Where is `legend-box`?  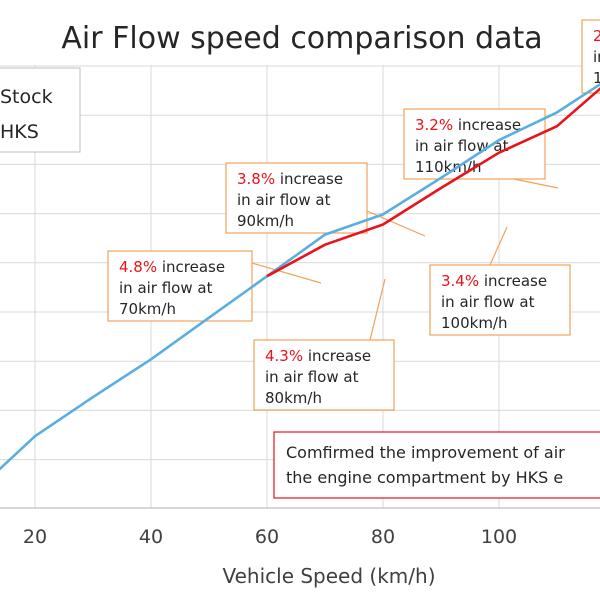
legend-box is located at coordinates (40, 110).